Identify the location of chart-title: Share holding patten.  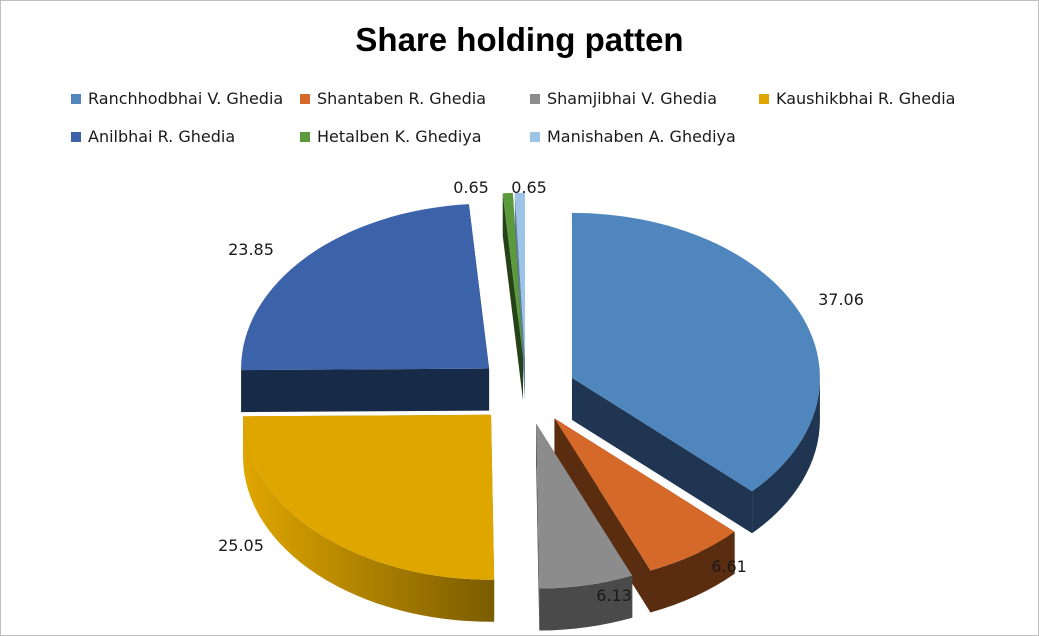
(519, 39).